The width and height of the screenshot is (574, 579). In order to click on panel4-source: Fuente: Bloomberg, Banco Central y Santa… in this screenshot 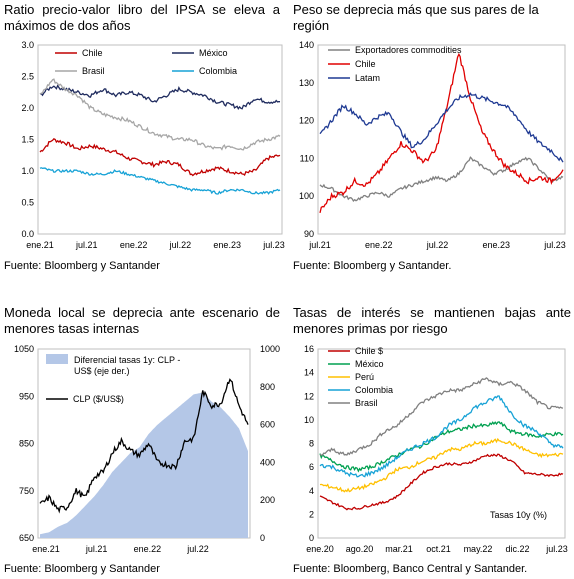, I will do `click(410, 569)`.